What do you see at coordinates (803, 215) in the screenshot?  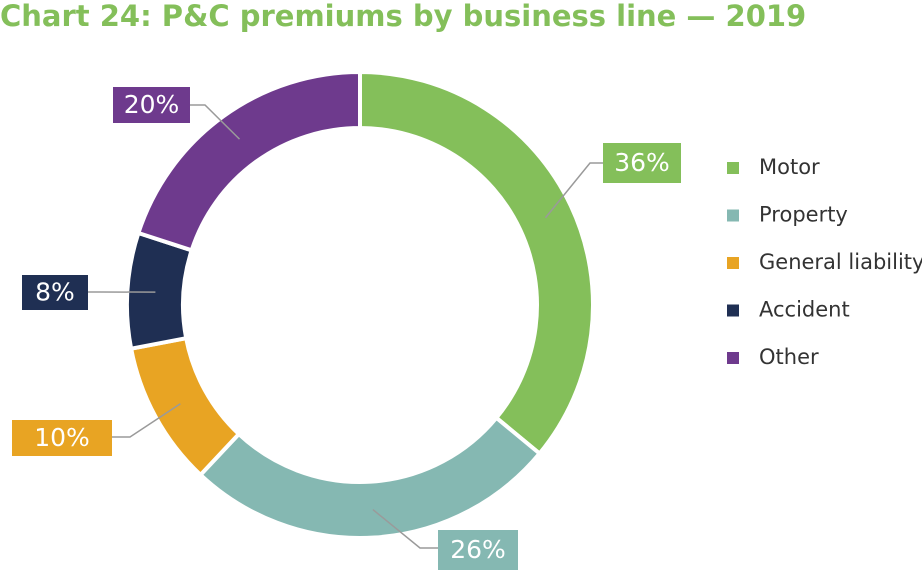 I see `legend-label: Property` at bounding box center [803, 215].